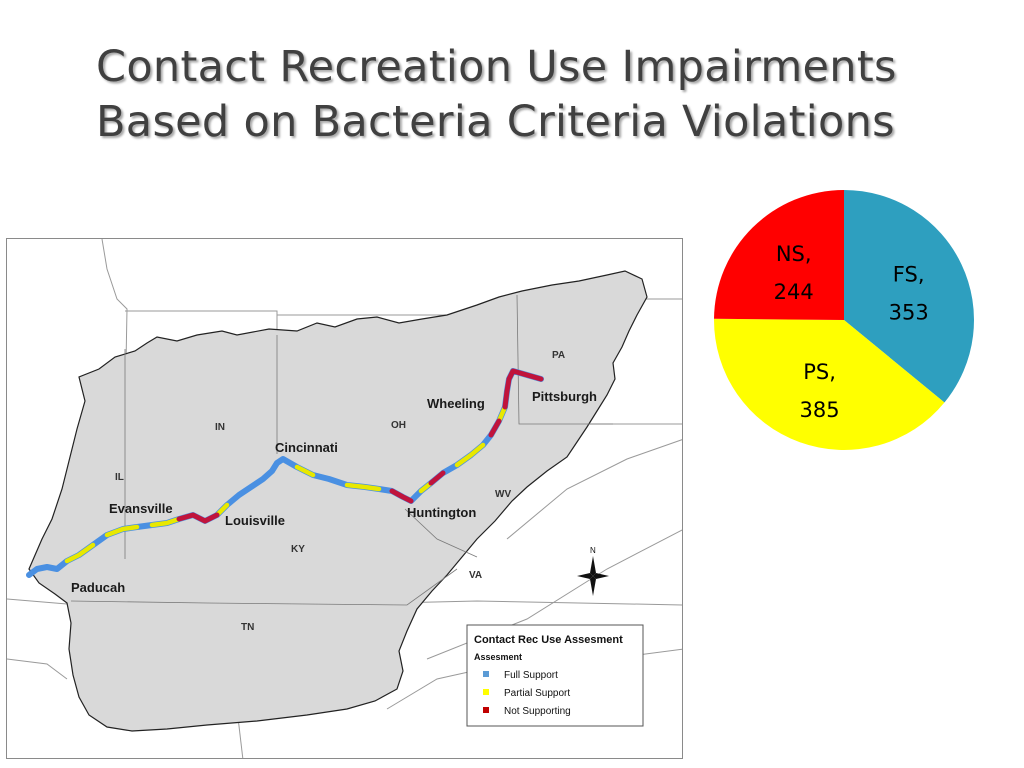  What do you see at coordinates (564, 396) in the screenshot?
I see `city-pittsburgh: Pittsburgh` at bounding box center [564, 396].